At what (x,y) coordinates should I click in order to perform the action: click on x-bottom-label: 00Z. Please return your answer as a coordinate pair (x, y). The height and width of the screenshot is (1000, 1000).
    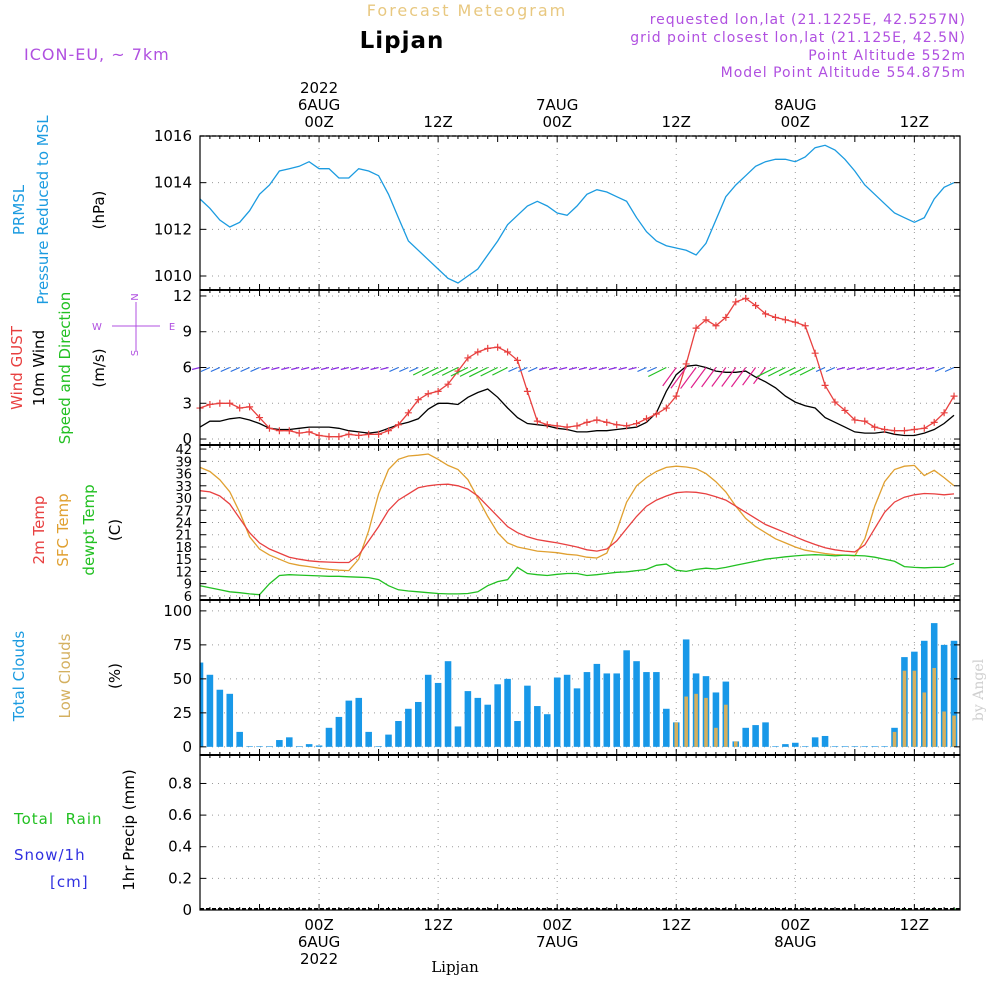
    Looking at the image, I should click on (795, 925).